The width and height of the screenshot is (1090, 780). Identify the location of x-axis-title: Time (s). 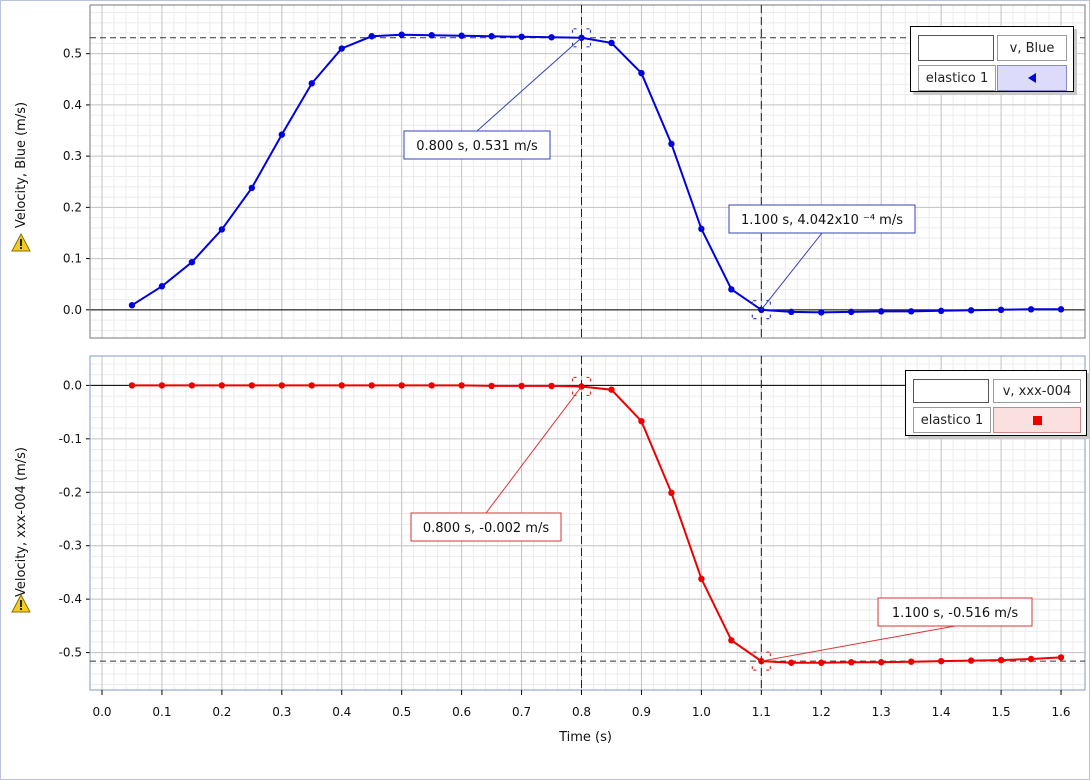
(585, 737).